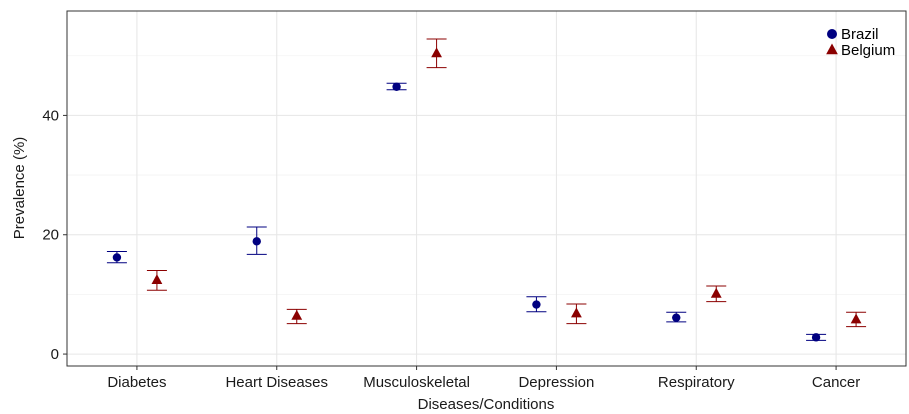  I want to click on x-tick-label: Heart Diseases, so click(276, 382).